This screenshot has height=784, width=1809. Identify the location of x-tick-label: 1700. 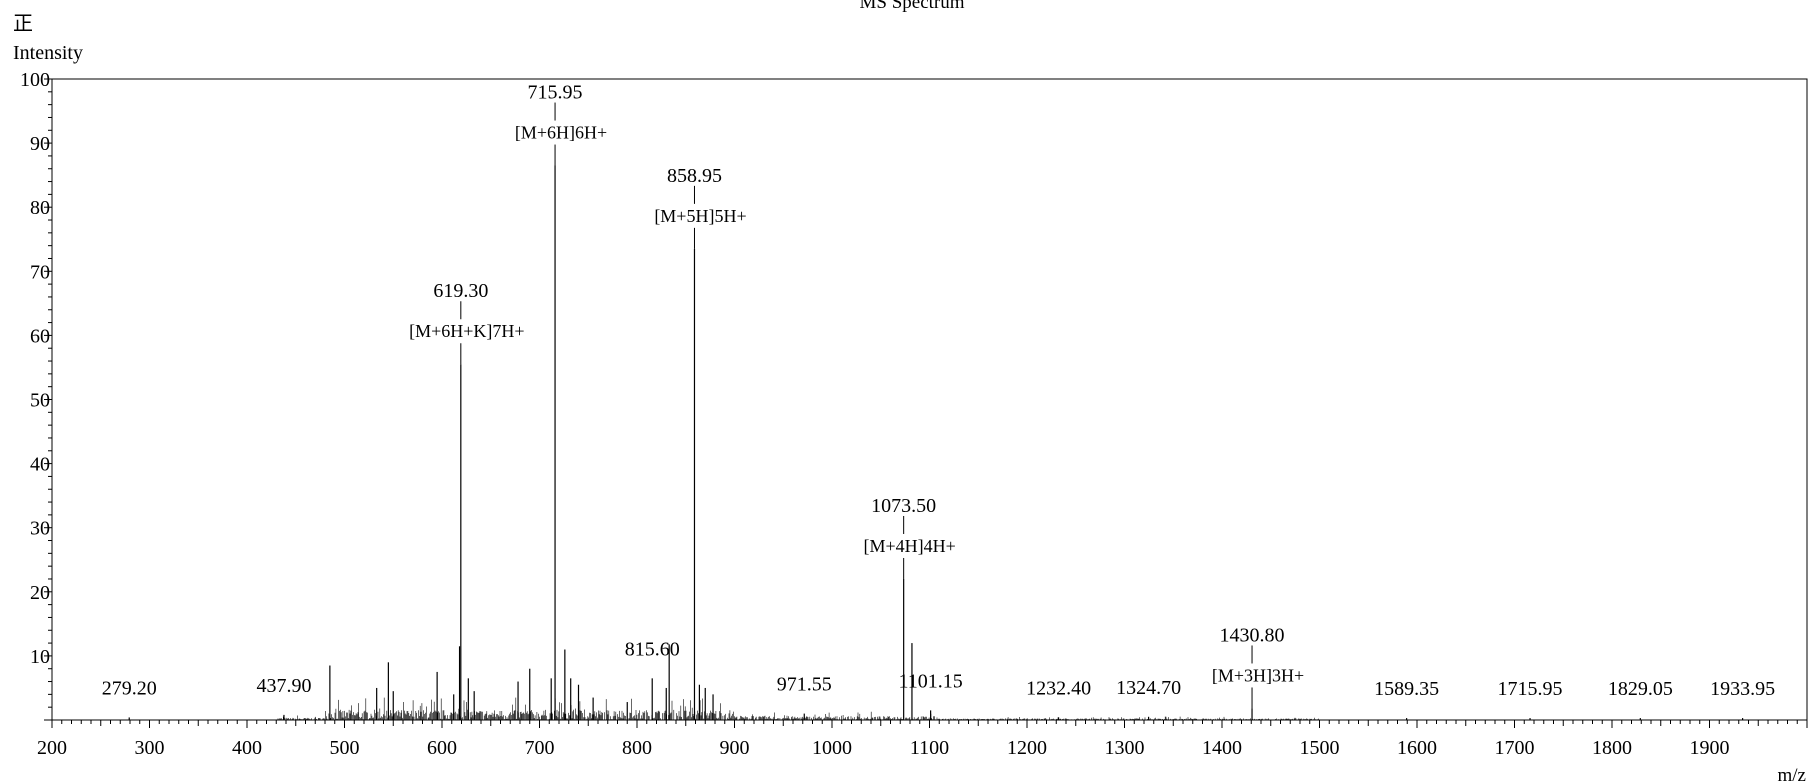
(1515, 748).